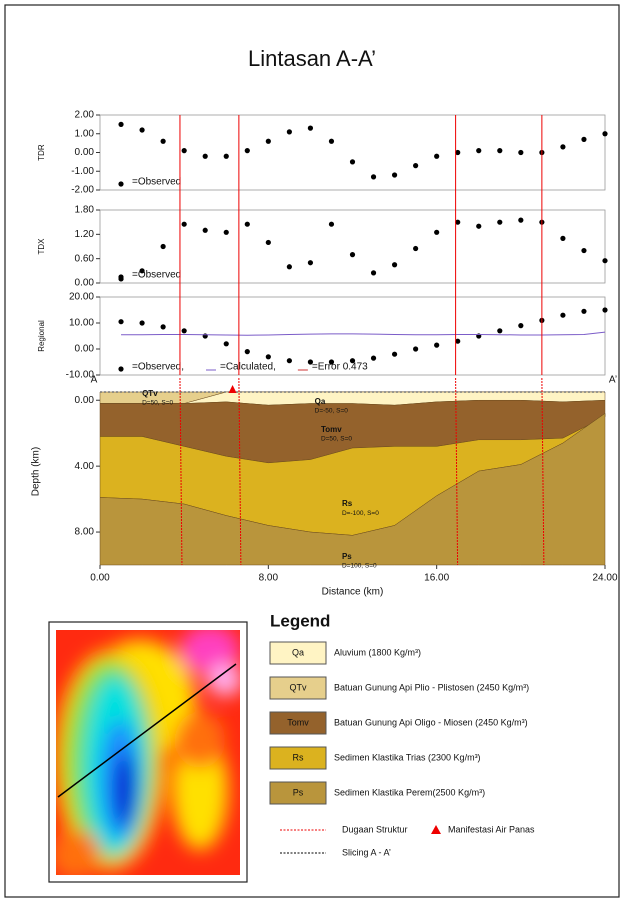  What do you see at coordinates (347, 556) in the screenshot?
I see `layer-code: Ps` at bounding box center [347, 556].